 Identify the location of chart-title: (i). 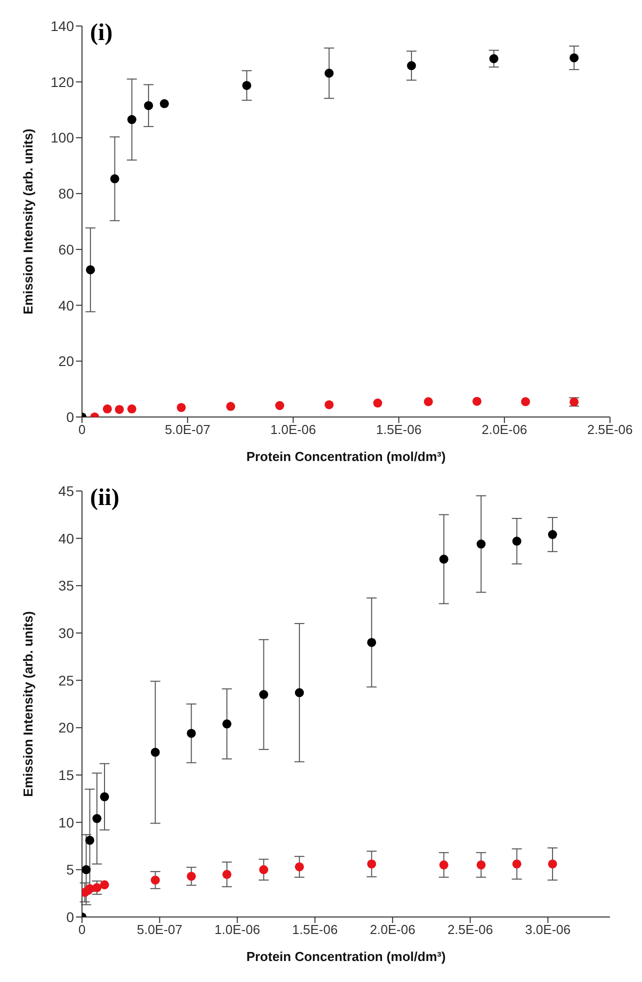
(101, 33).